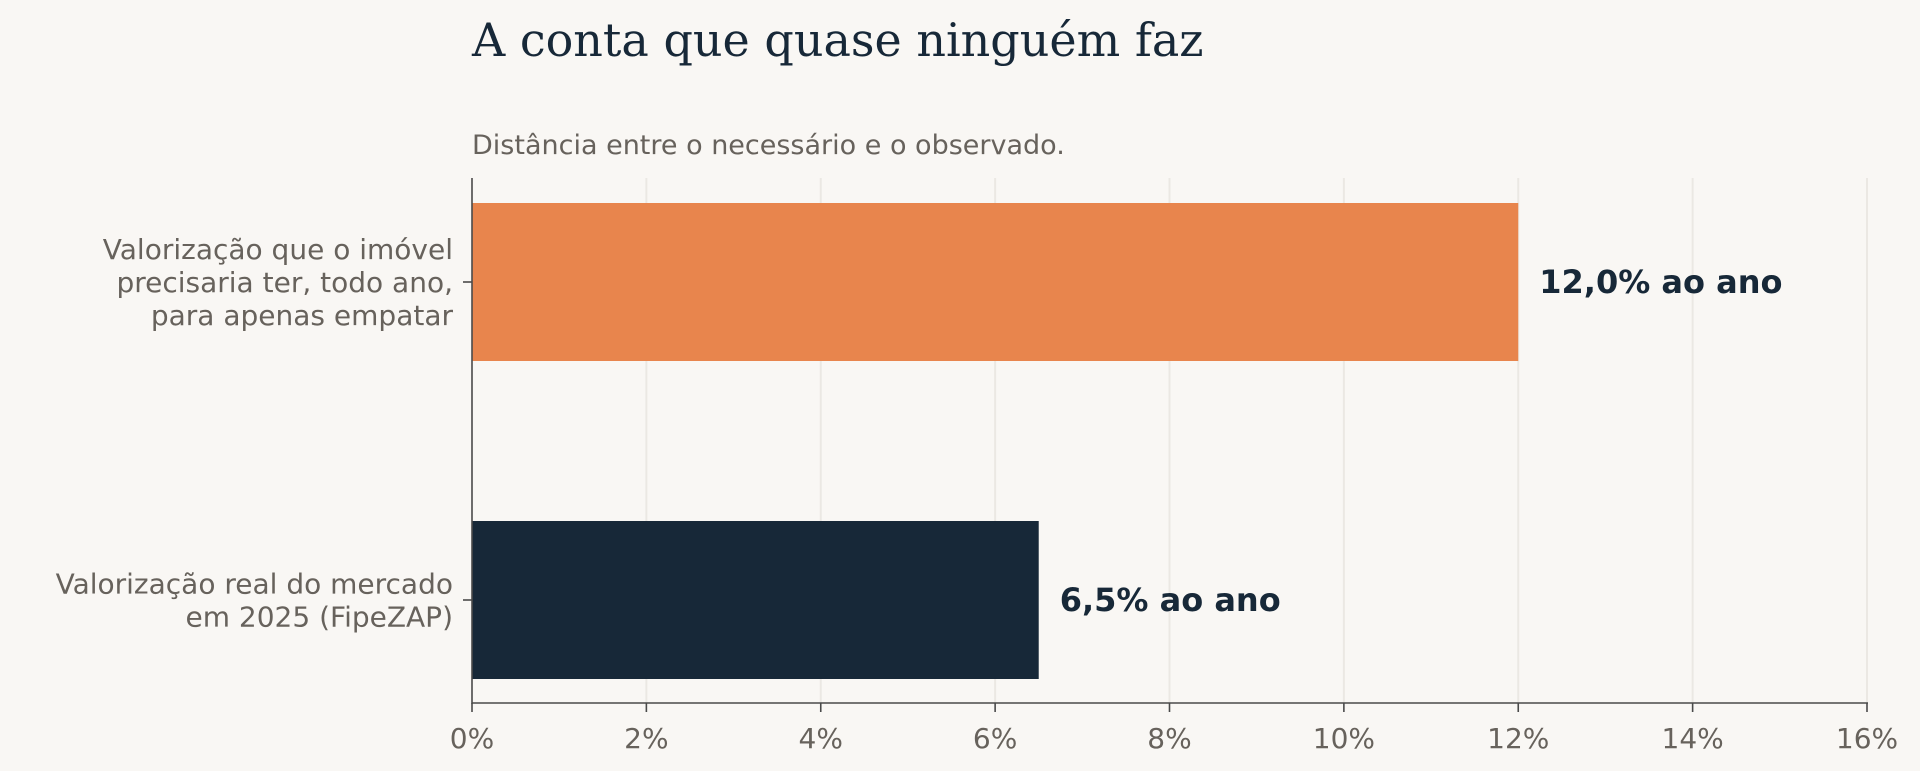 This screenshot has width=1920, height=771. What do you see at coordinates (1169, 738) in the screenshot?
I see `x-tick-label: 8%` at bounding box center [1169, 738].